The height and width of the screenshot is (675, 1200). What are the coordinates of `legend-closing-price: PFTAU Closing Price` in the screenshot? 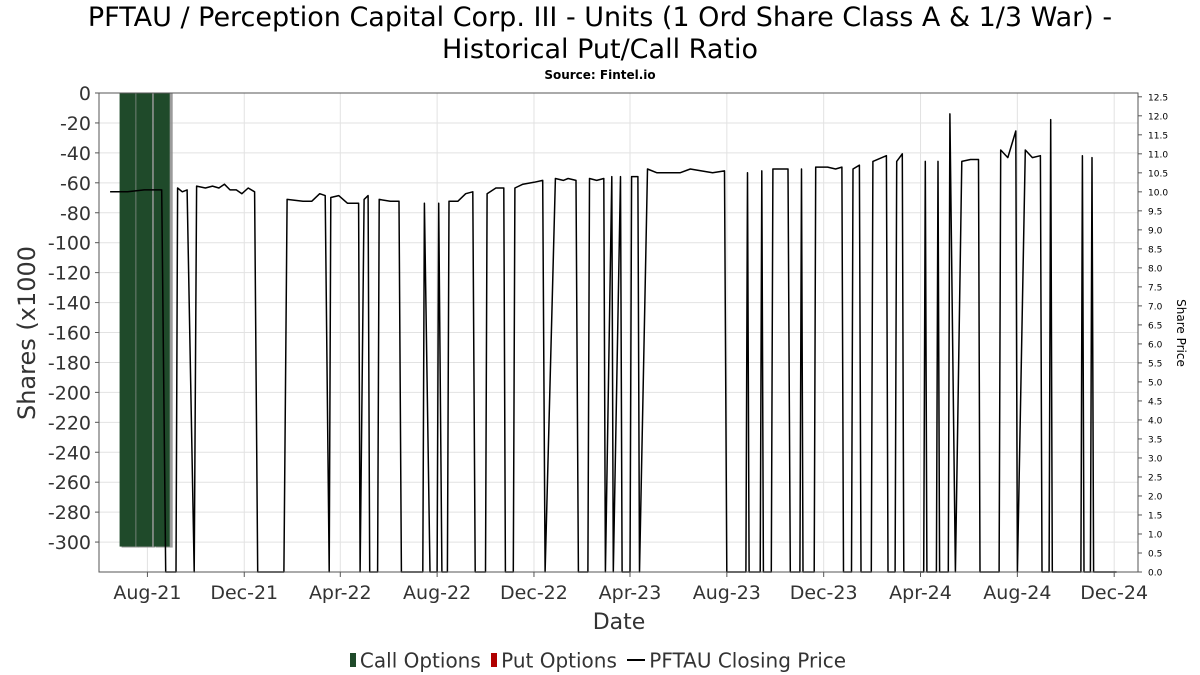 It's located at (737, 660).